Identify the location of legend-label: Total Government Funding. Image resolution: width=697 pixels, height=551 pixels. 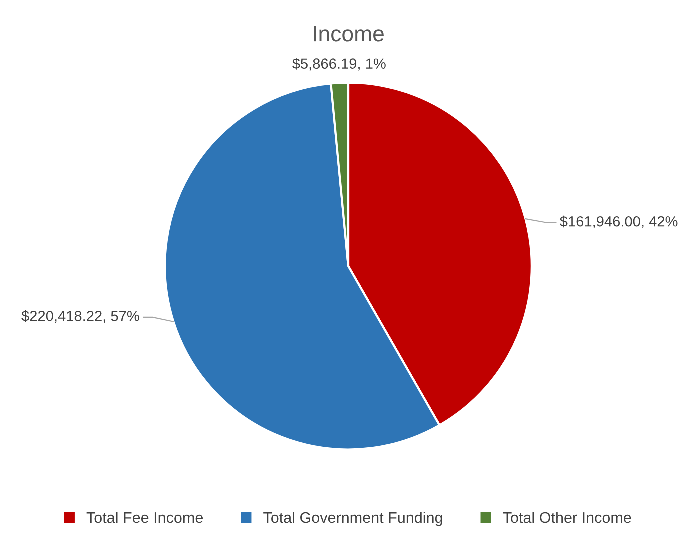
(353, 519).